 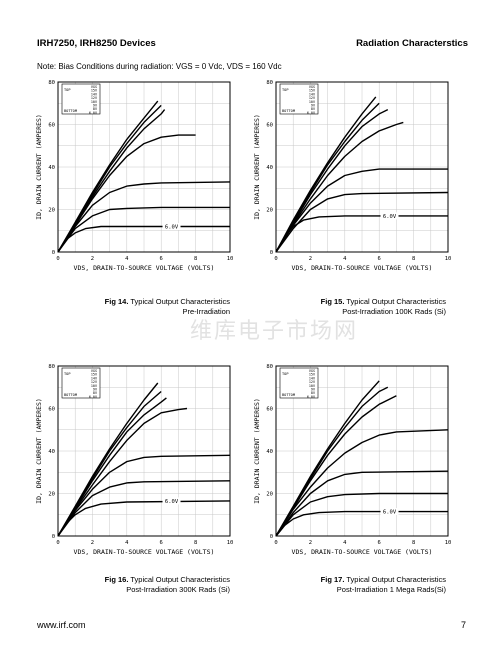 I want to click on caption-fig-number: Fig 16., so click(x=116, y=579).